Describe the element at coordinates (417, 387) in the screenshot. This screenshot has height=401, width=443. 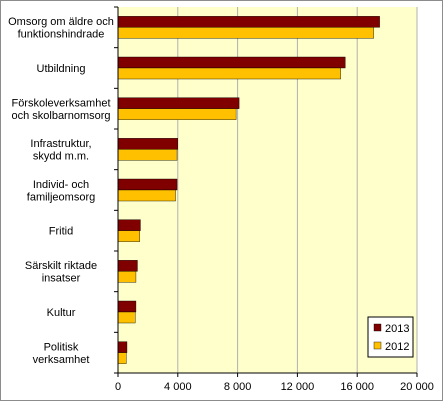
I see `x-tick-label: 20 000` at that location.